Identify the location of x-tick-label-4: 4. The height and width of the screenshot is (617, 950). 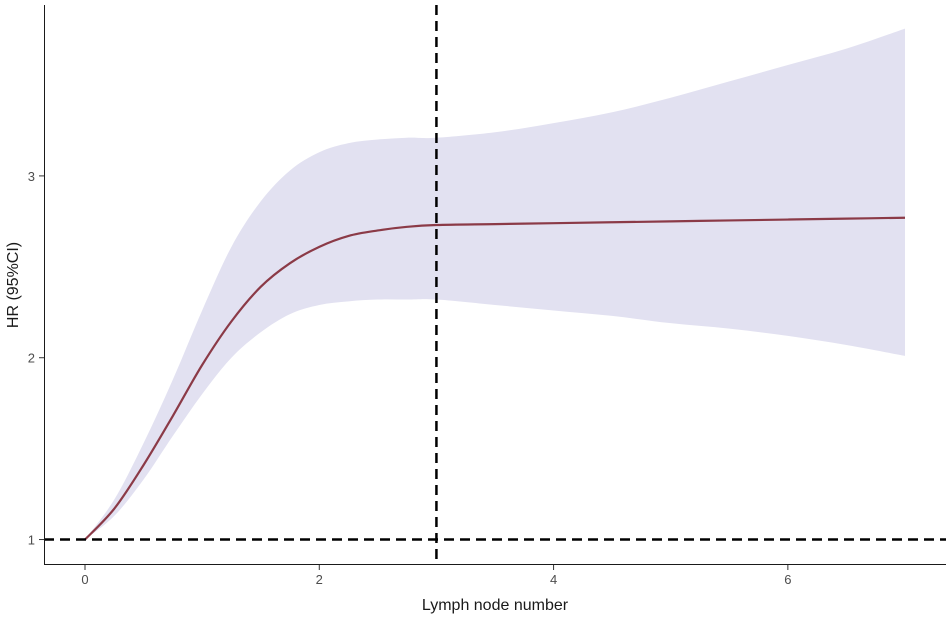
(553, 579).